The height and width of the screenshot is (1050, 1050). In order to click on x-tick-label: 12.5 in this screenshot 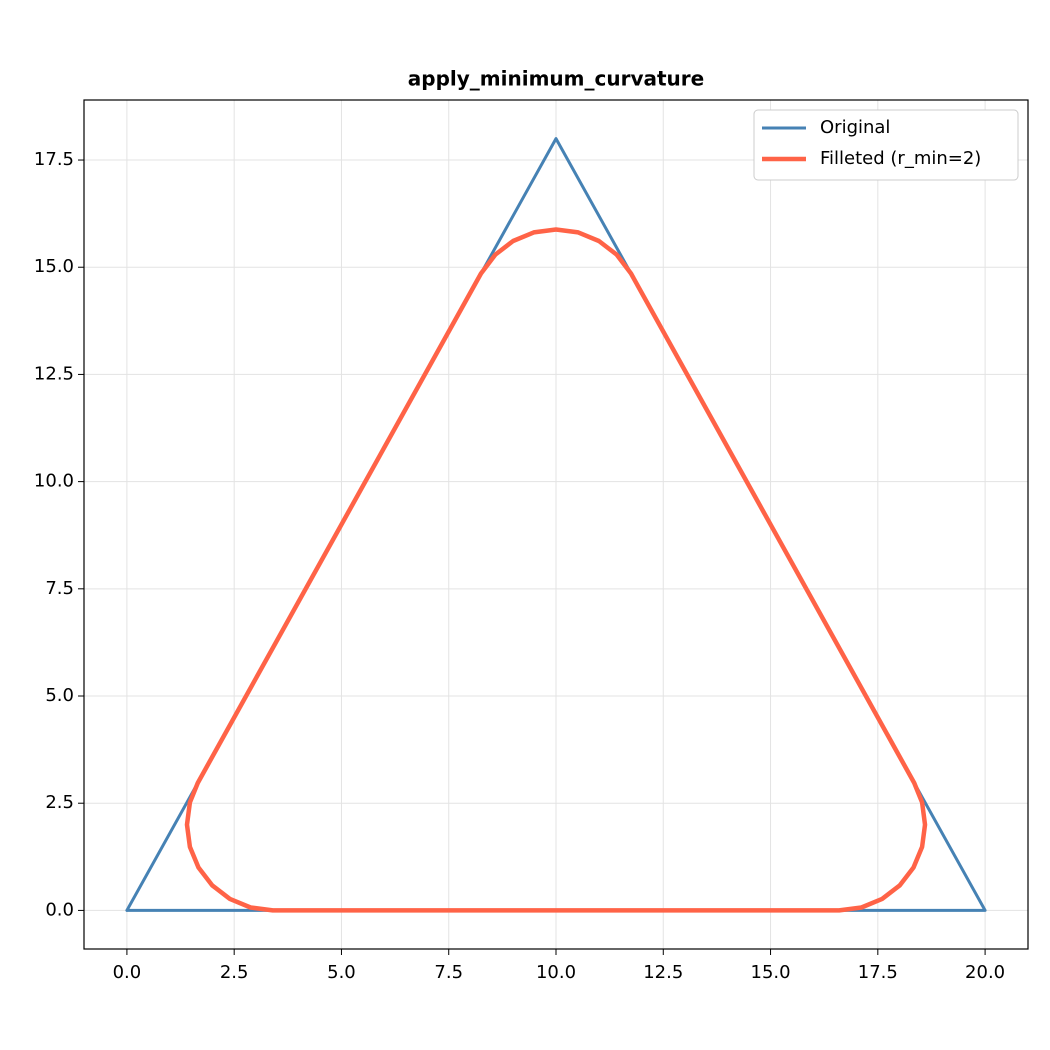, I will do `click(663, 972)`.